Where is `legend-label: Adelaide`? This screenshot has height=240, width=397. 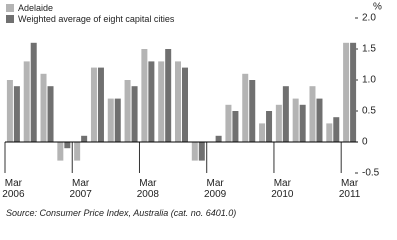
legend-label: Adelaide is located at coordinates (36, 8).